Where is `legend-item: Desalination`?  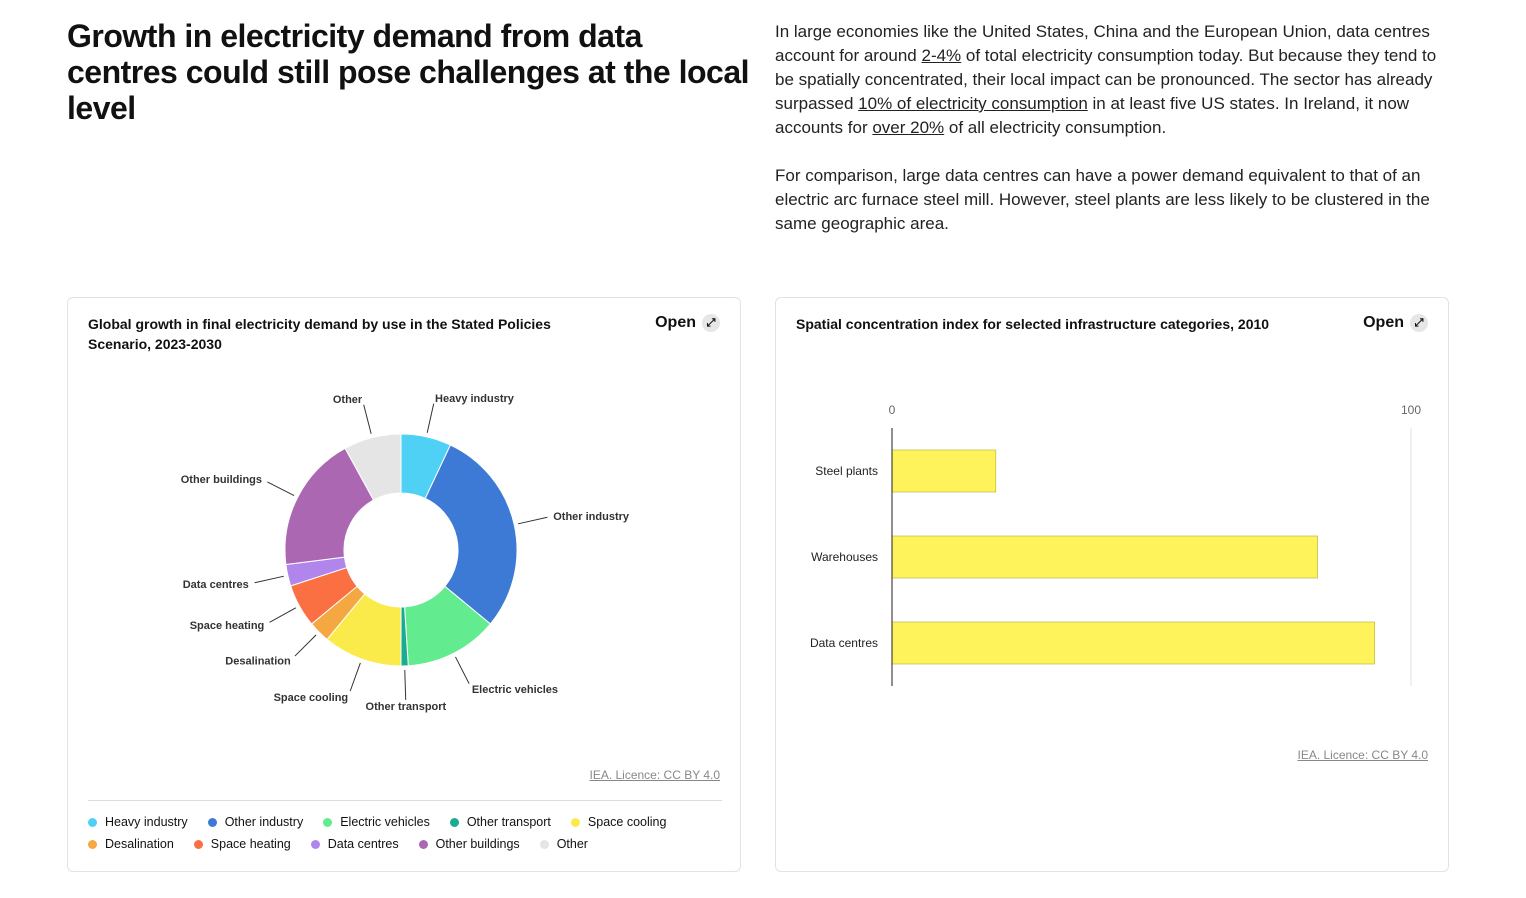 legend-item: Desalination is located at coordinates (131, 844).